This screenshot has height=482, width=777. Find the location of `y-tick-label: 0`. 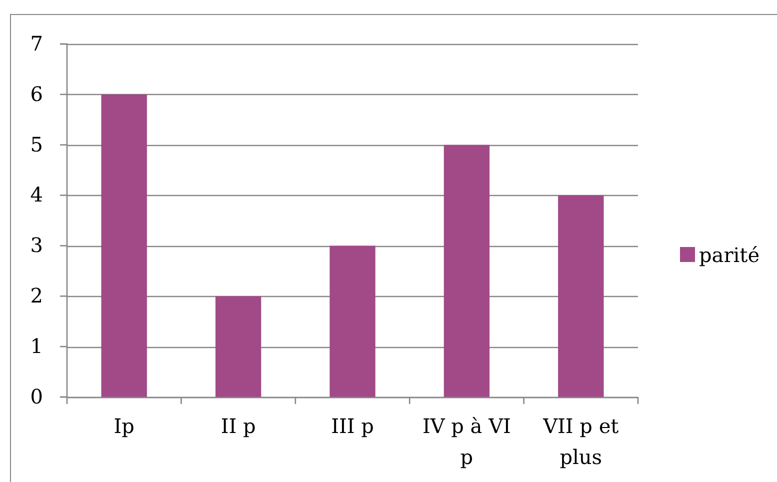

y-tick-label: 0 is located at coordinates (36, 396).